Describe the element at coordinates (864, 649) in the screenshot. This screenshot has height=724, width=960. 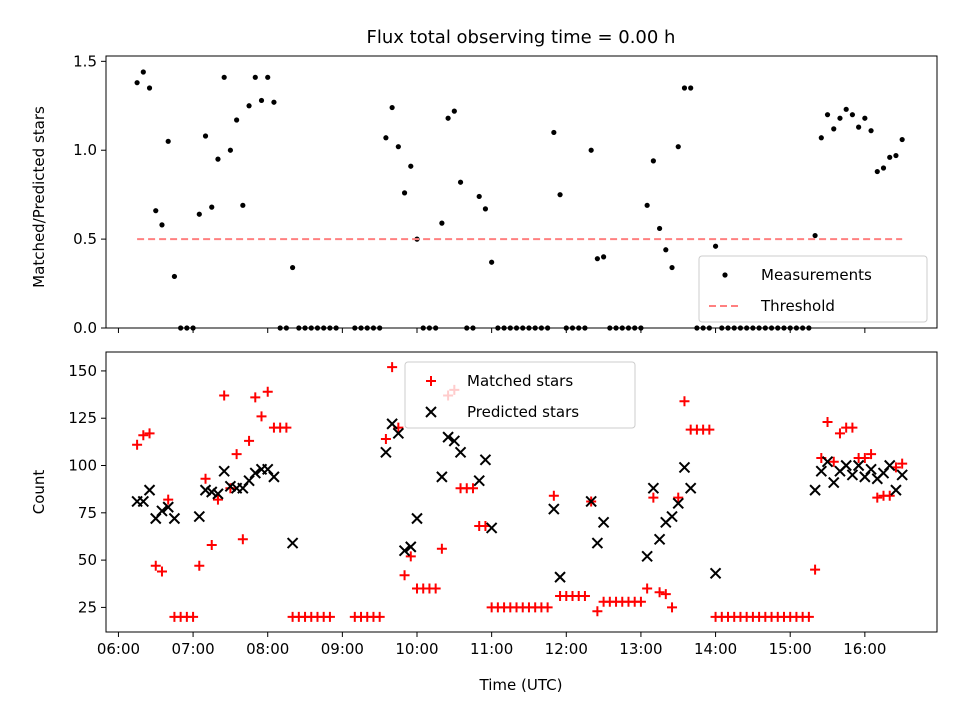
I see `x-tick-label: 16:00` at that location.